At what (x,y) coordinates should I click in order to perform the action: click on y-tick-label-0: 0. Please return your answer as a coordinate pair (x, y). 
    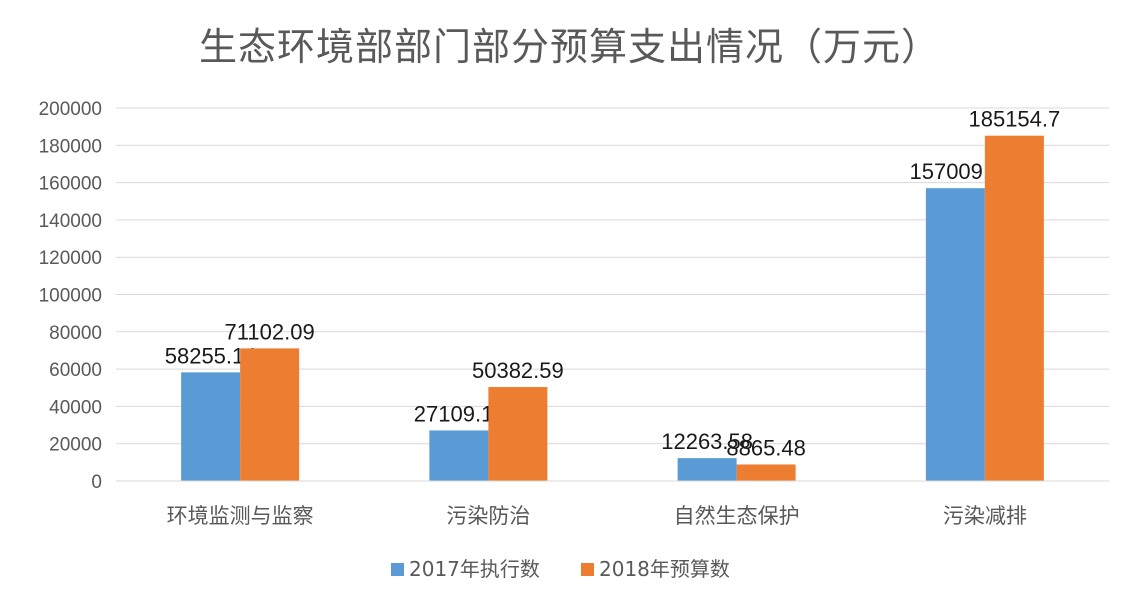
    Looking at the image, I should click on (96, 482).